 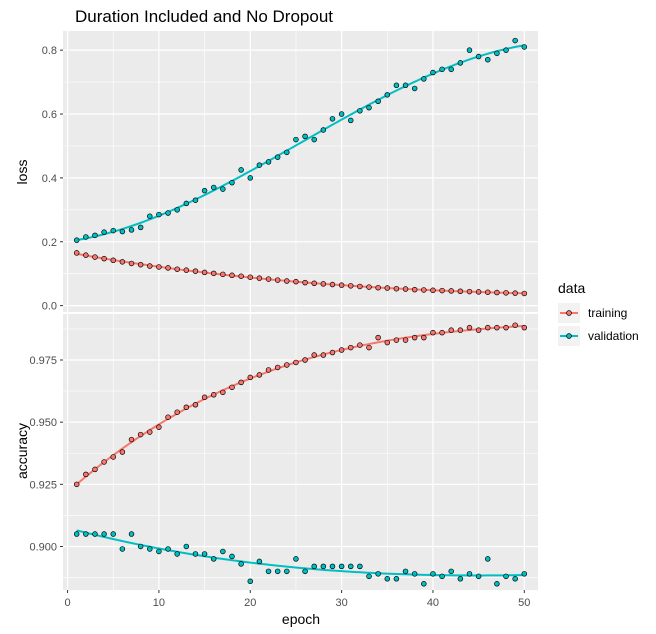 What do you see at coordinates (43, 547) in the screenshot?
I see `y-tick-label: 0.900` at bounding box center [43, 547].